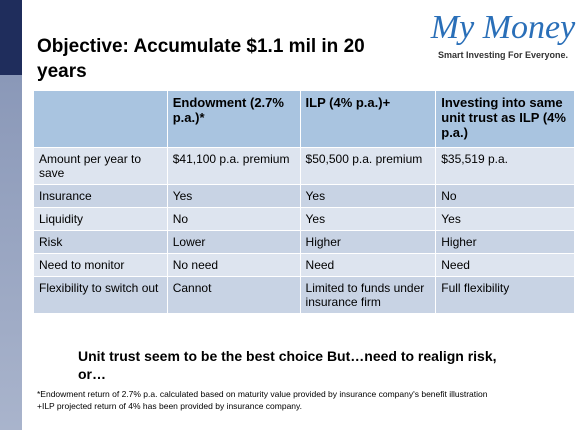 The image size is (580, 430). What do you see at coordinates (233, 265) in the screenshot?
I see `table-cell: No need` at bounding box center [233, 265].